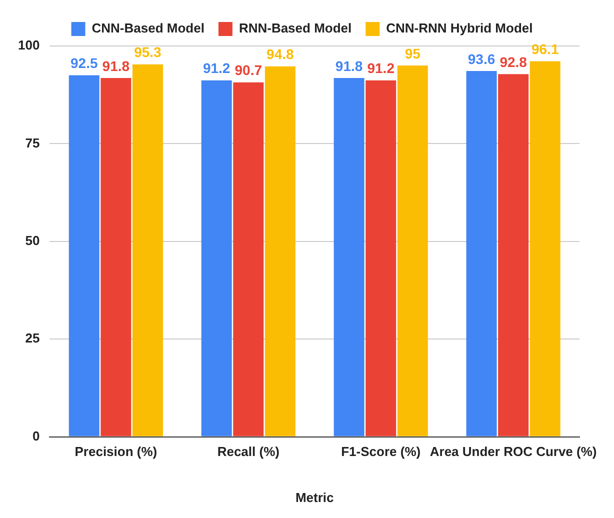  What do you see at coordinates (116, 452) in the screenshot?
I see `x-tick-label: Precision (%)` at bounding box center [116, 452].